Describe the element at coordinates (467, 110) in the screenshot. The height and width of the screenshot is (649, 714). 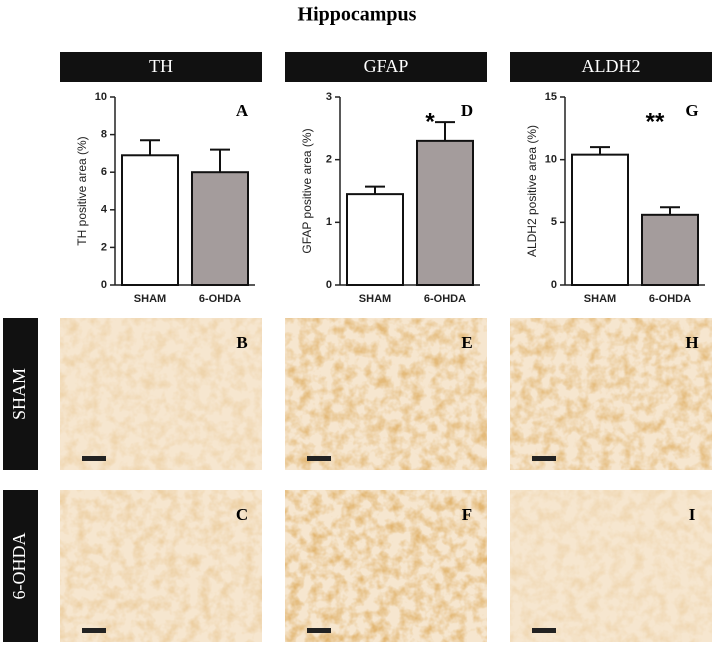
I see `panel-letter: D` at that location.